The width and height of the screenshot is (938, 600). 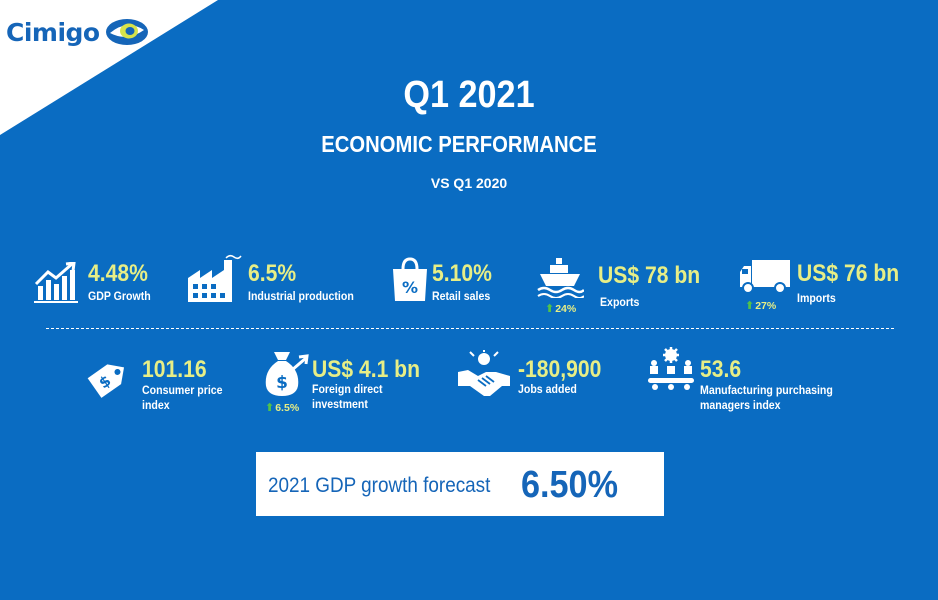 I want to click on gdp-growth-label: GDP Growth, so click(x=119, y=297).